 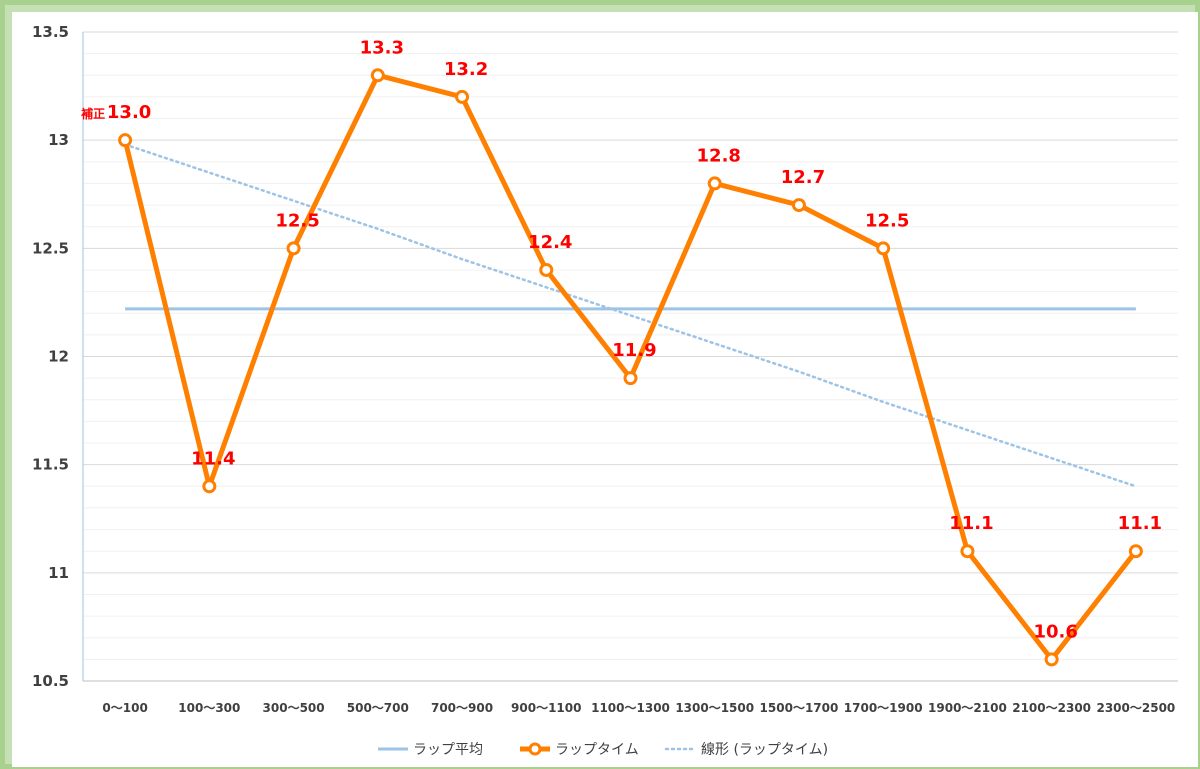 What do you see at coordinates (630, 708) in the screenshot?
I see `x-tick-label: 1100～1300` at bounding box center [630, 708].